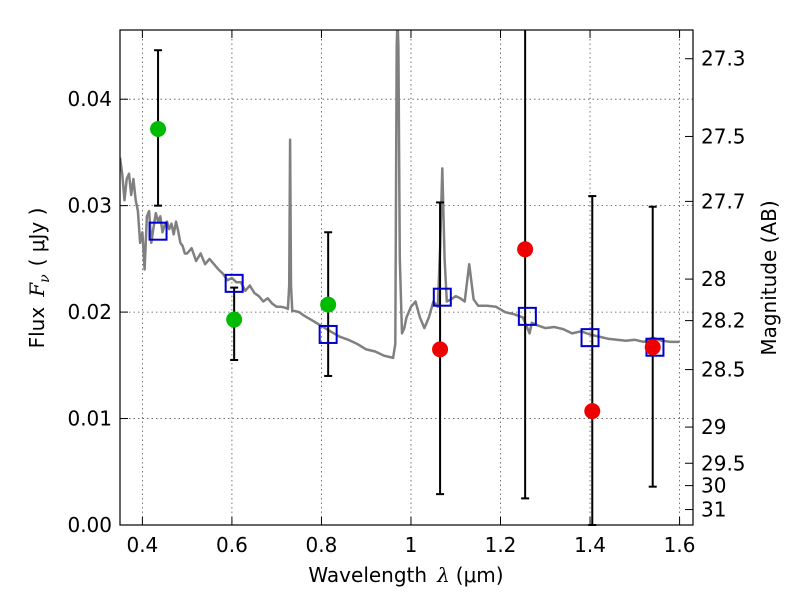 This screenshot has width=800, height=600. I want to click on y-tick-label: 0.03, so click(89, 206).